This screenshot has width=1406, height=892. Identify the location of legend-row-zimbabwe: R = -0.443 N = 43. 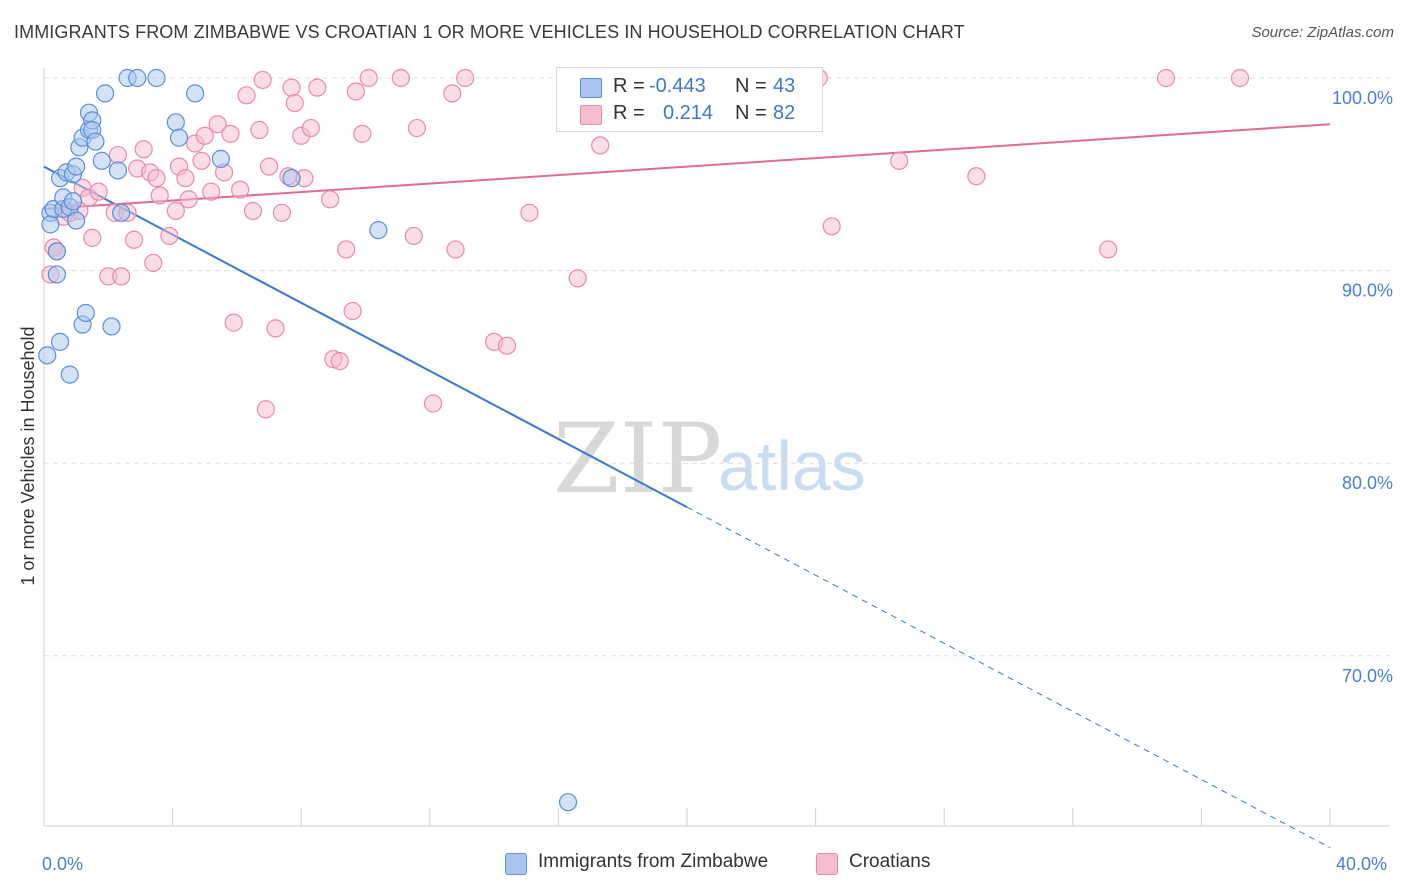
(689, 88).